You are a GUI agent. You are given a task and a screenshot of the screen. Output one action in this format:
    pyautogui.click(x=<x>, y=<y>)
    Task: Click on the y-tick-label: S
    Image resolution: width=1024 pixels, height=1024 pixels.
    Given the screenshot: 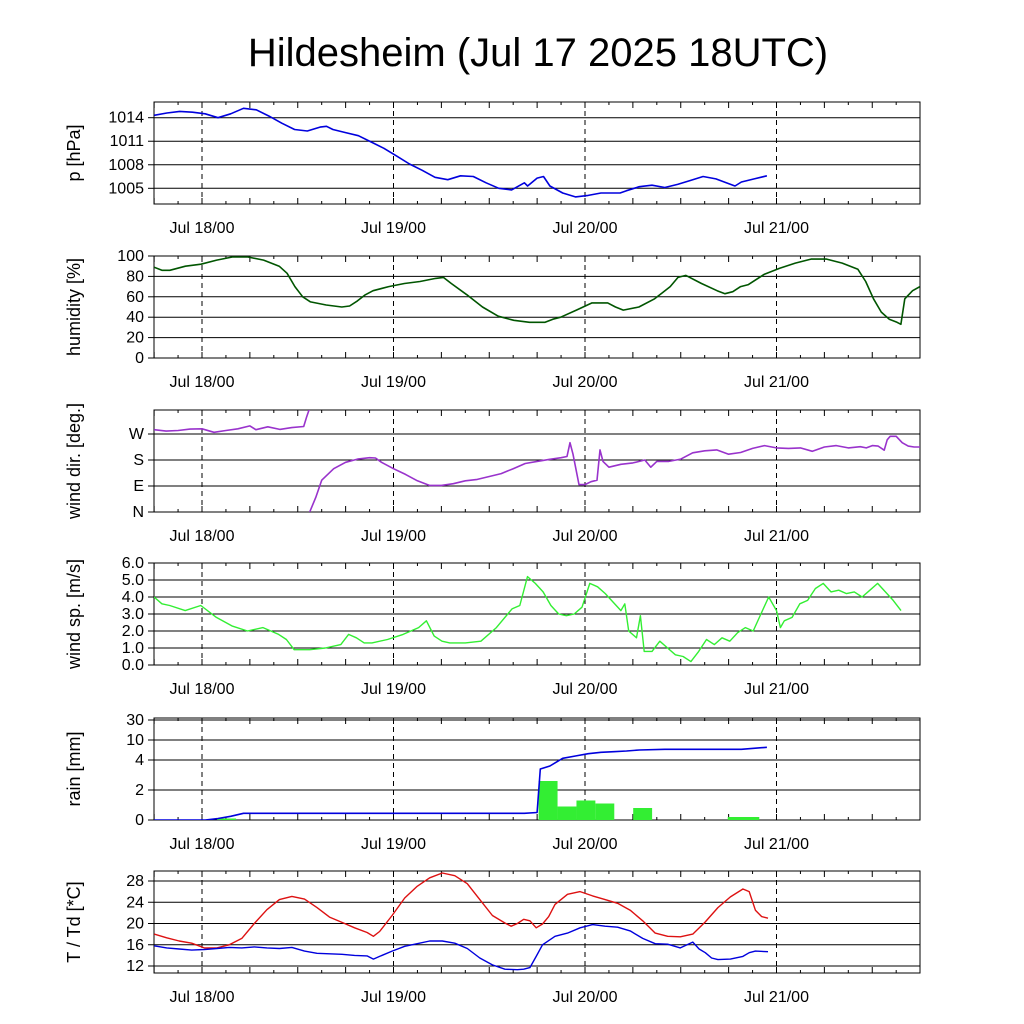 What is the action you would take?
    pyautogui.click(x=138, y=460)
    